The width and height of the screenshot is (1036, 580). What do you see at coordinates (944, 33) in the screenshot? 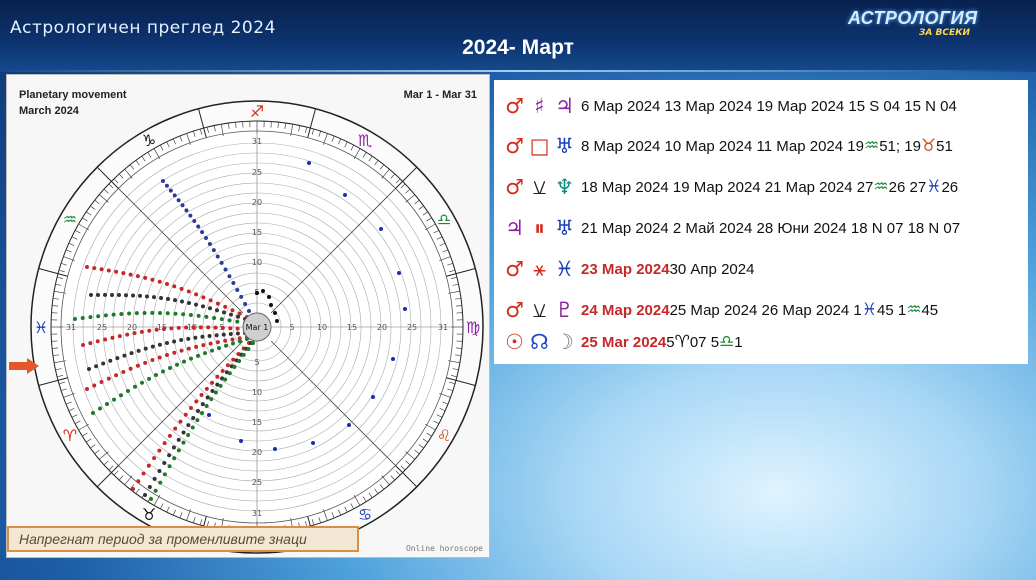
I see `logo-subtext: ЗА ВСЕКИ` at bounding box center [944, 33].